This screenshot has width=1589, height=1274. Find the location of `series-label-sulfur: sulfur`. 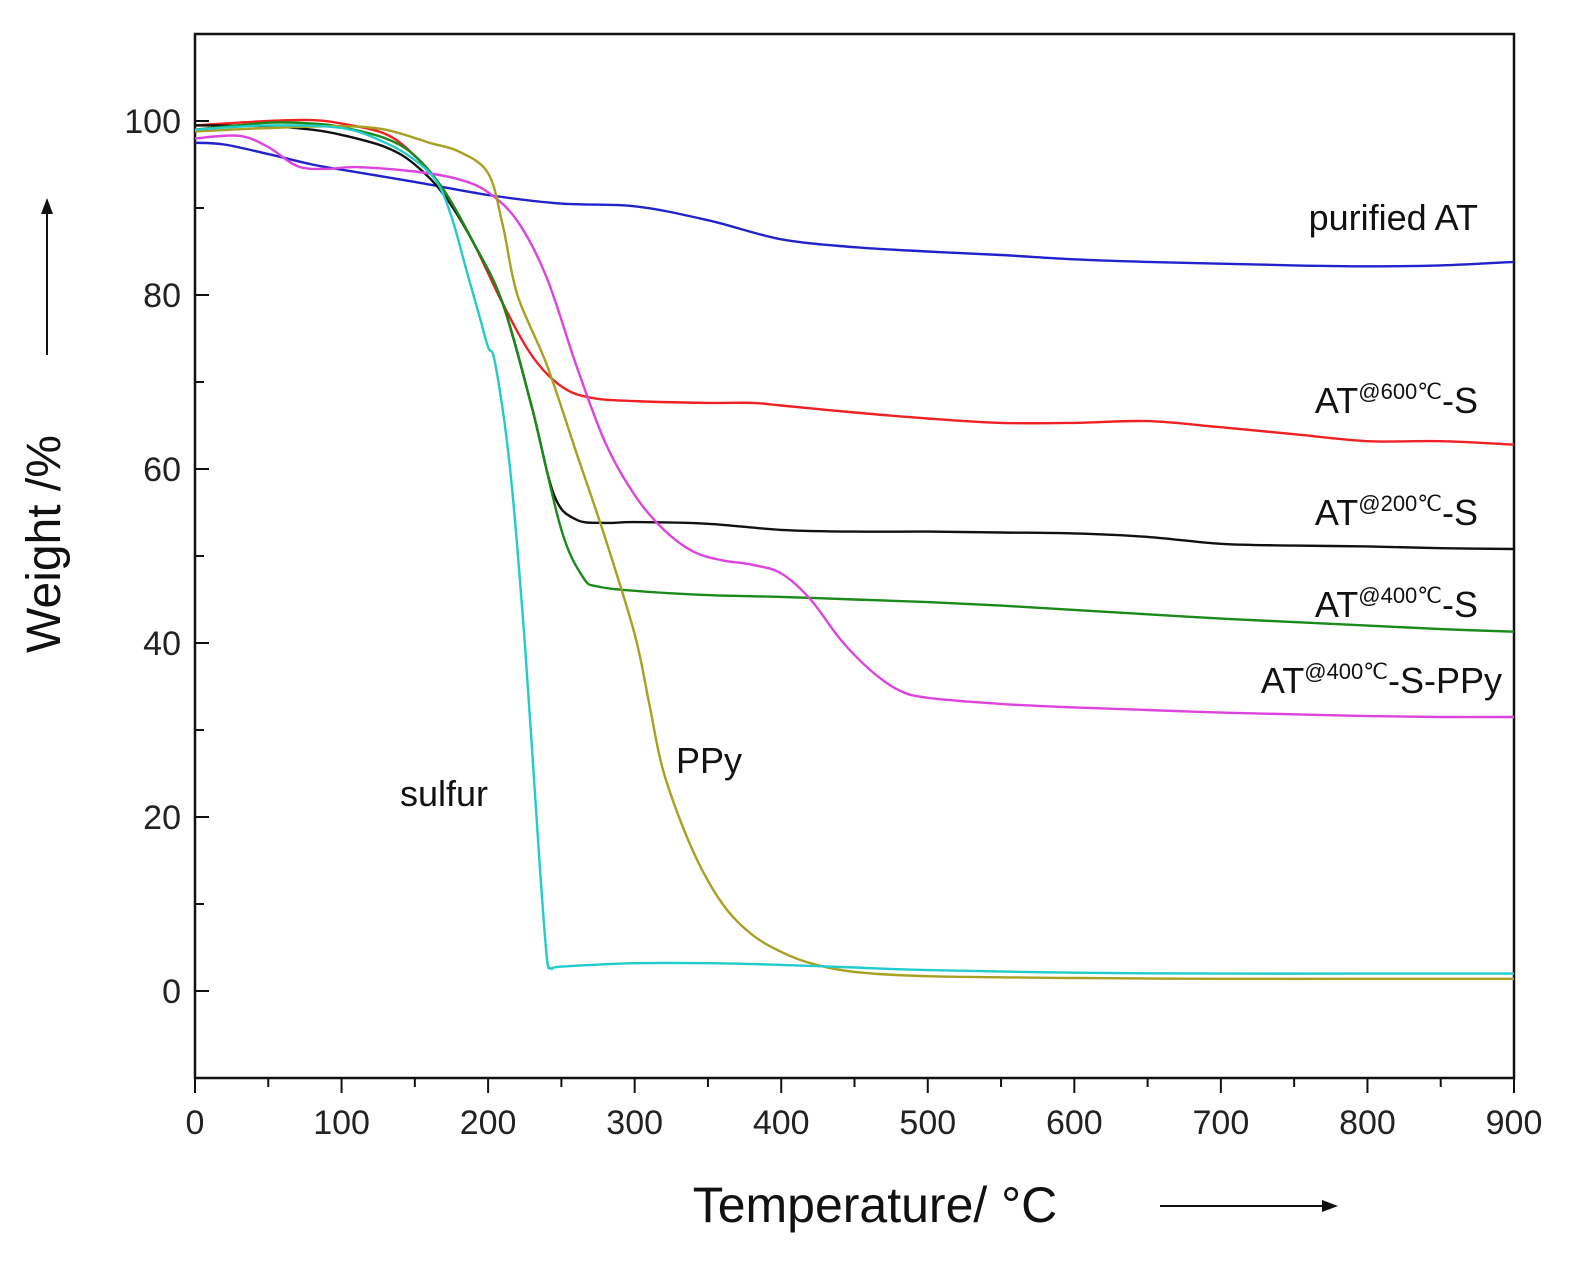

series-label-sulfur: sulfur is located at coordinates (444, 793).